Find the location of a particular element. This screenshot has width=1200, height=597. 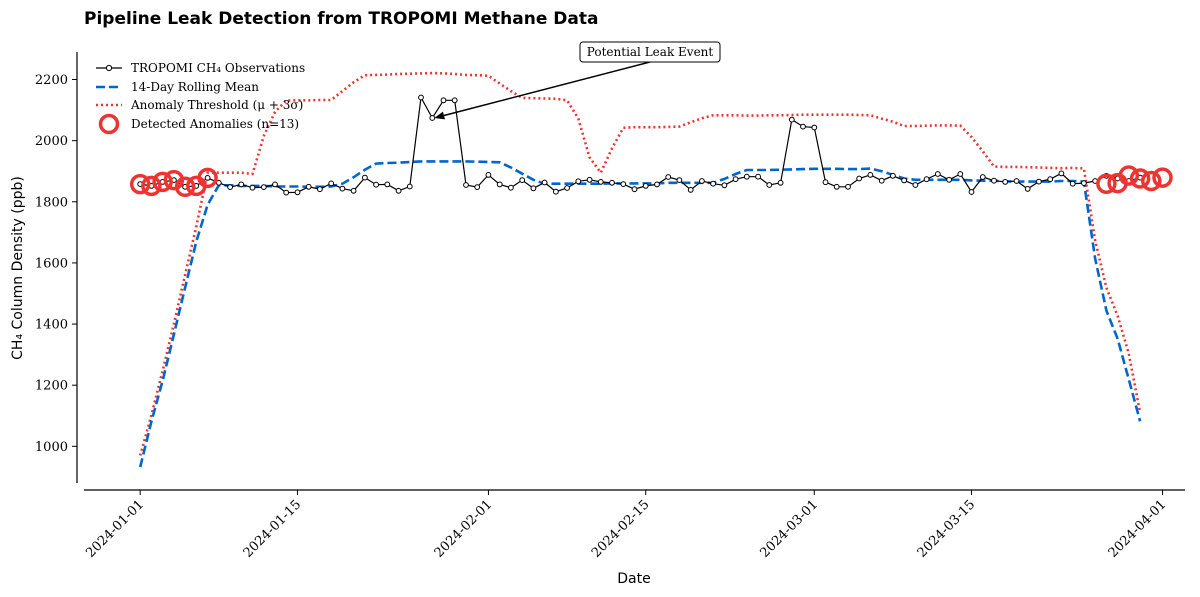

legend-item-threshold: Anomaly Threshold (μ + 3σ) is located at coordinates (199, 105).